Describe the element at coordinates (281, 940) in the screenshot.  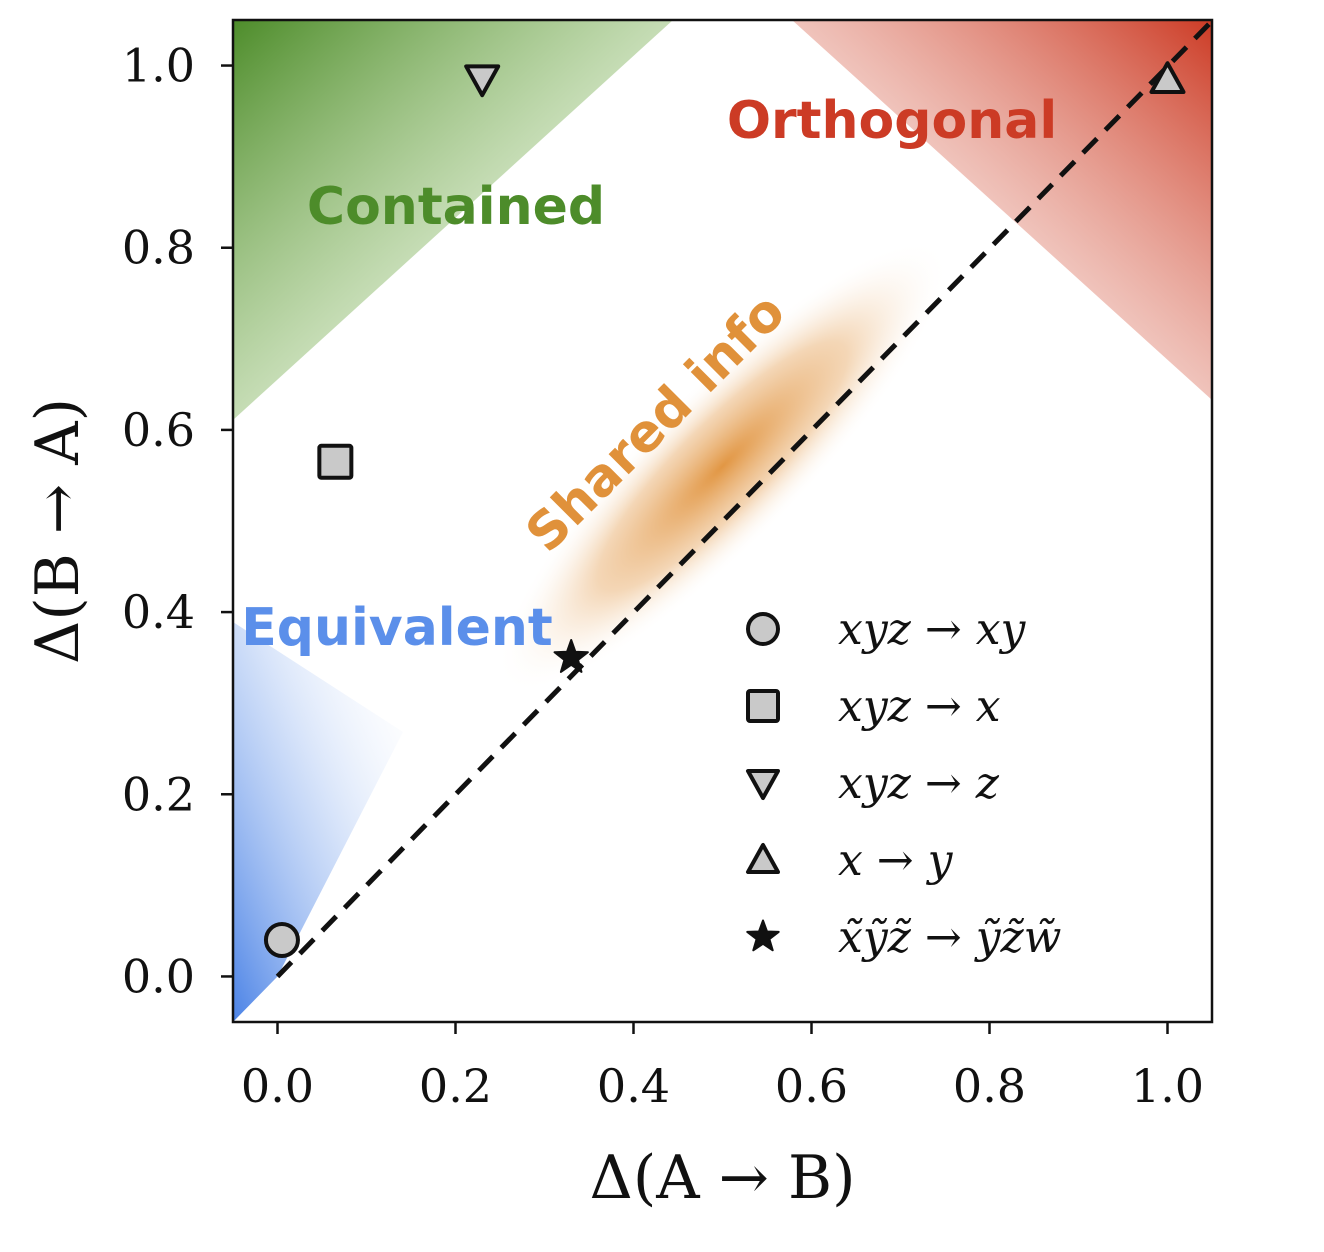
I see `data-point-circle` at that location.